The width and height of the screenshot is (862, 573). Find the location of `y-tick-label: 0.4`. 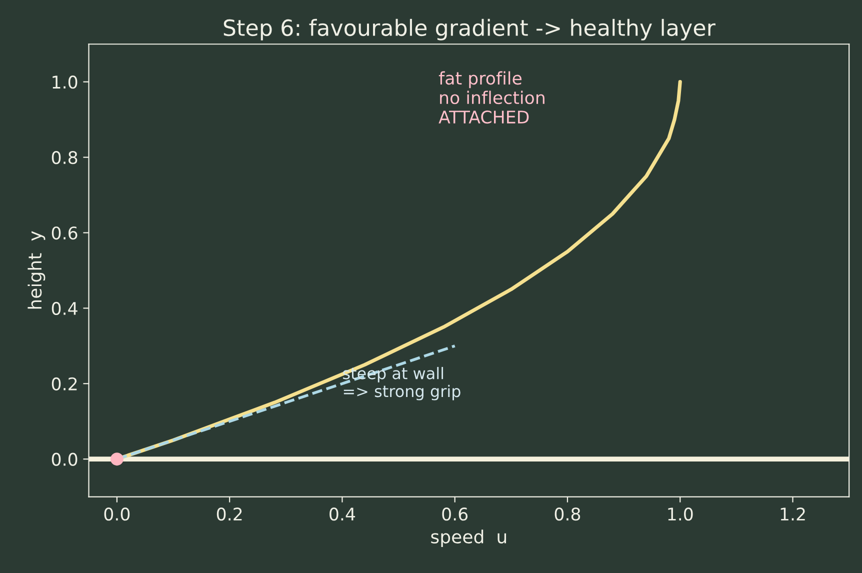

y-tick-label: 0.4 is located at coordinates (65, 309).